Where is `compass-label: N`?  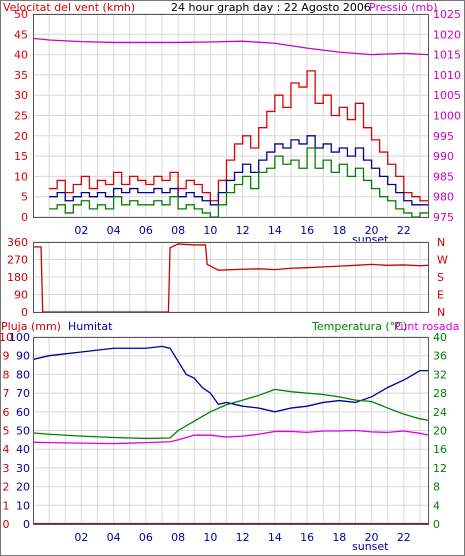
compass-label: N is located at coordinates (441, 312).